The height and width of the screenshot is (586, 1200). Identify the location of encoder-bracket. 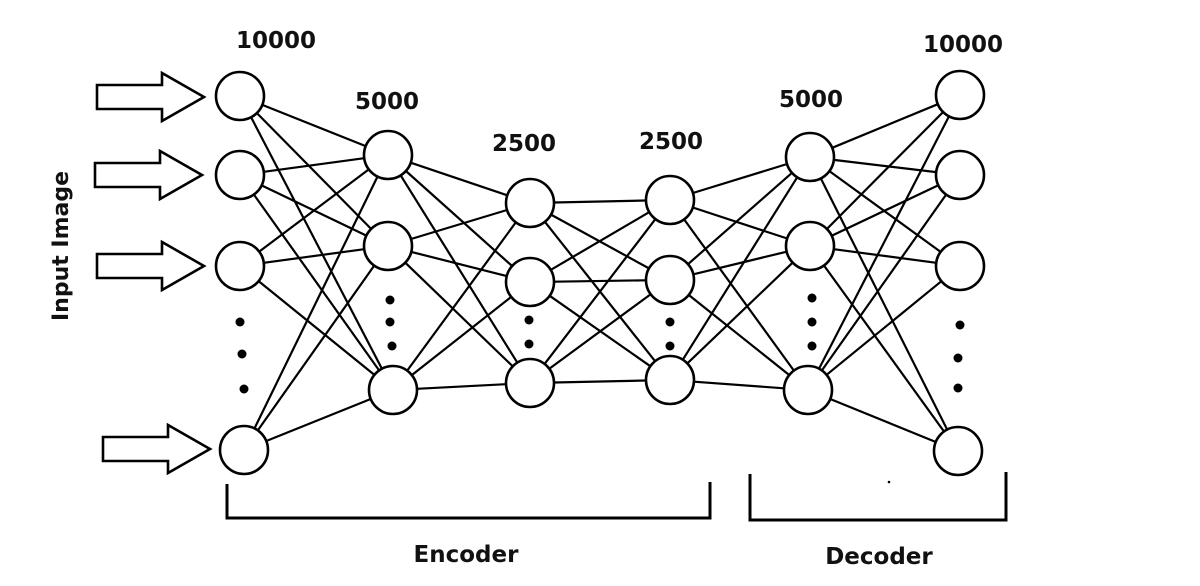
(468, 501).